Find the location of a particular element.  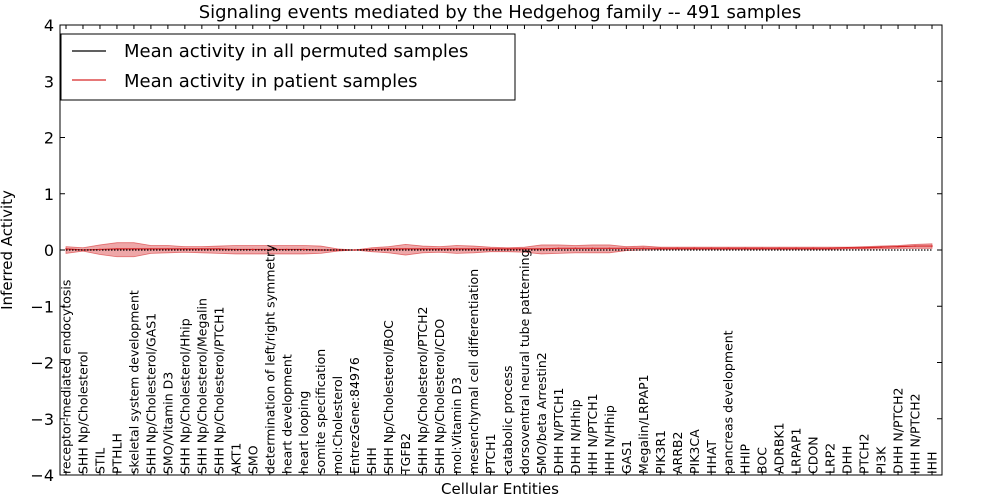

x-tick-label: DHH N/Hhip is located at coordinates (575, 436).